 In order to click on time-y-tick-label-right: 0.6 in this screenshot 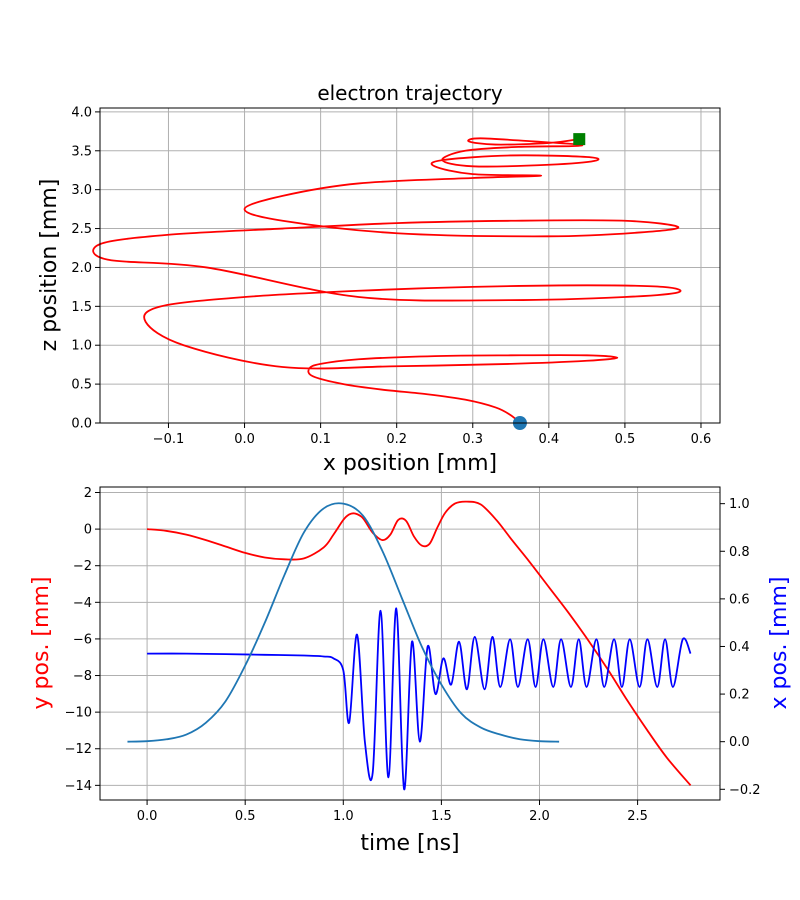, I will do `click(739, 599)`.